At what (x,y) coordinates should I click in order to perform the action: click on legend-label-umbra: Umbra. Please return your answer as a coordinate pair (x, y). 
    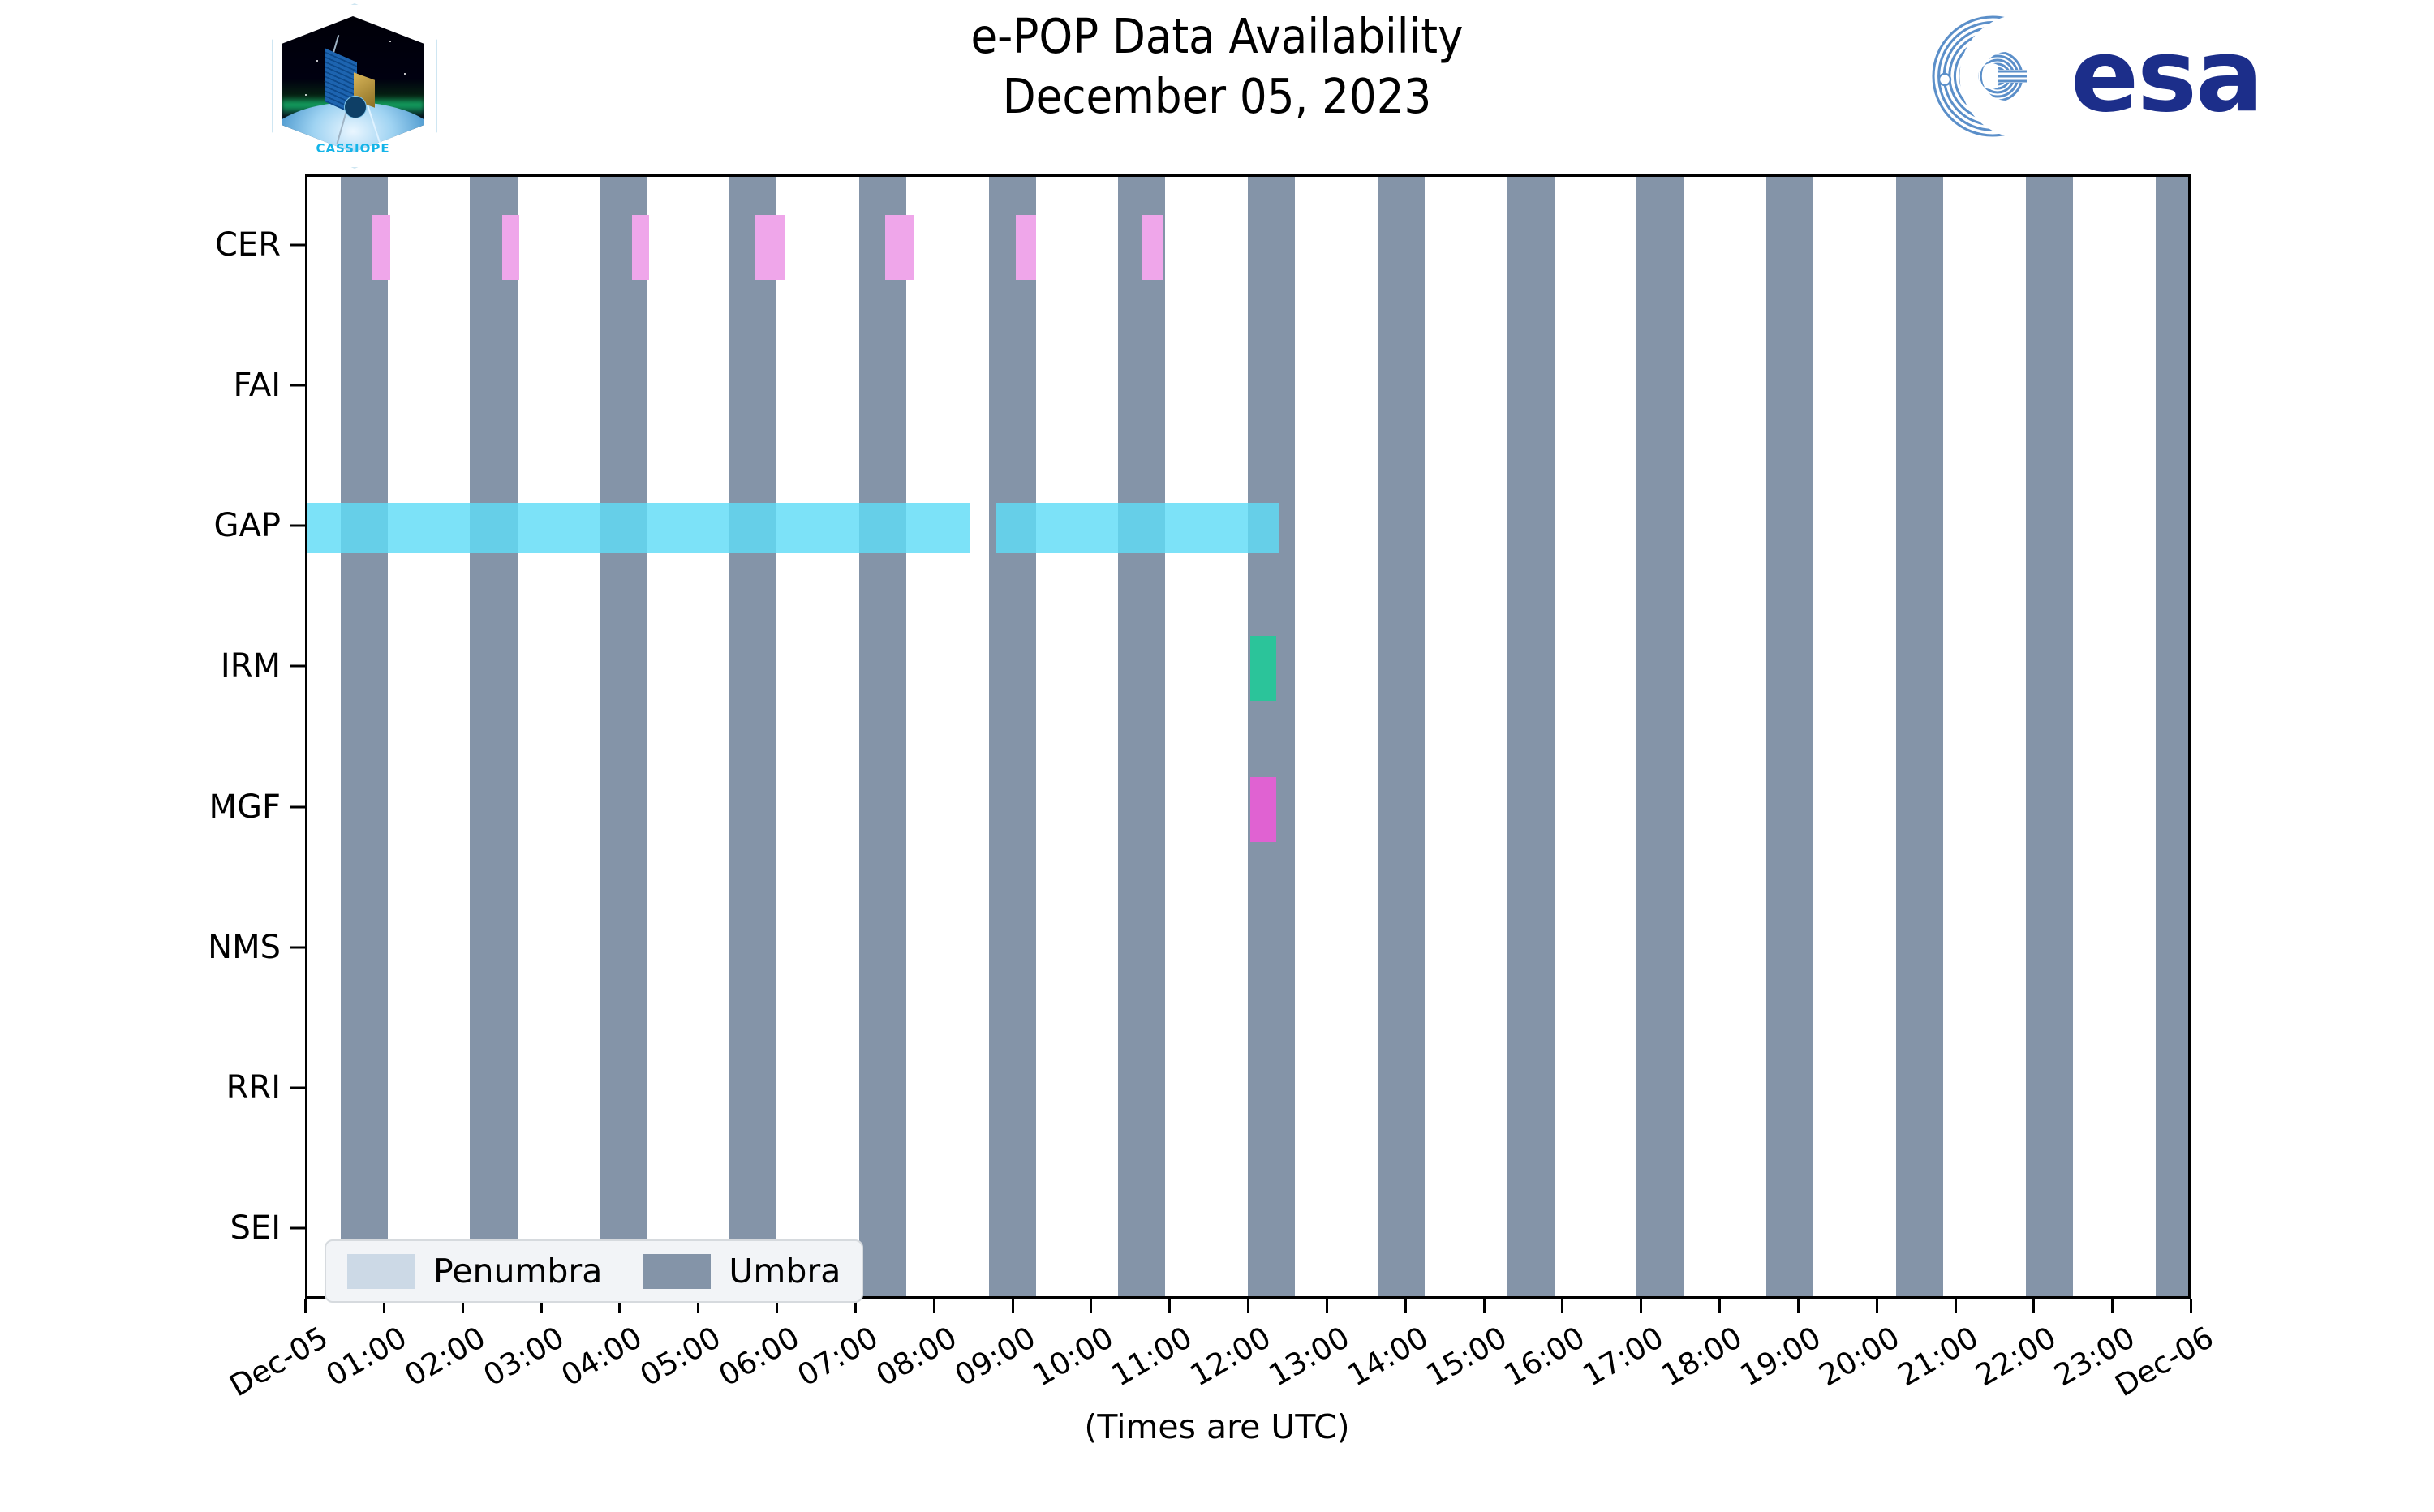
    Looking at the image, I should click on (785, 1271).